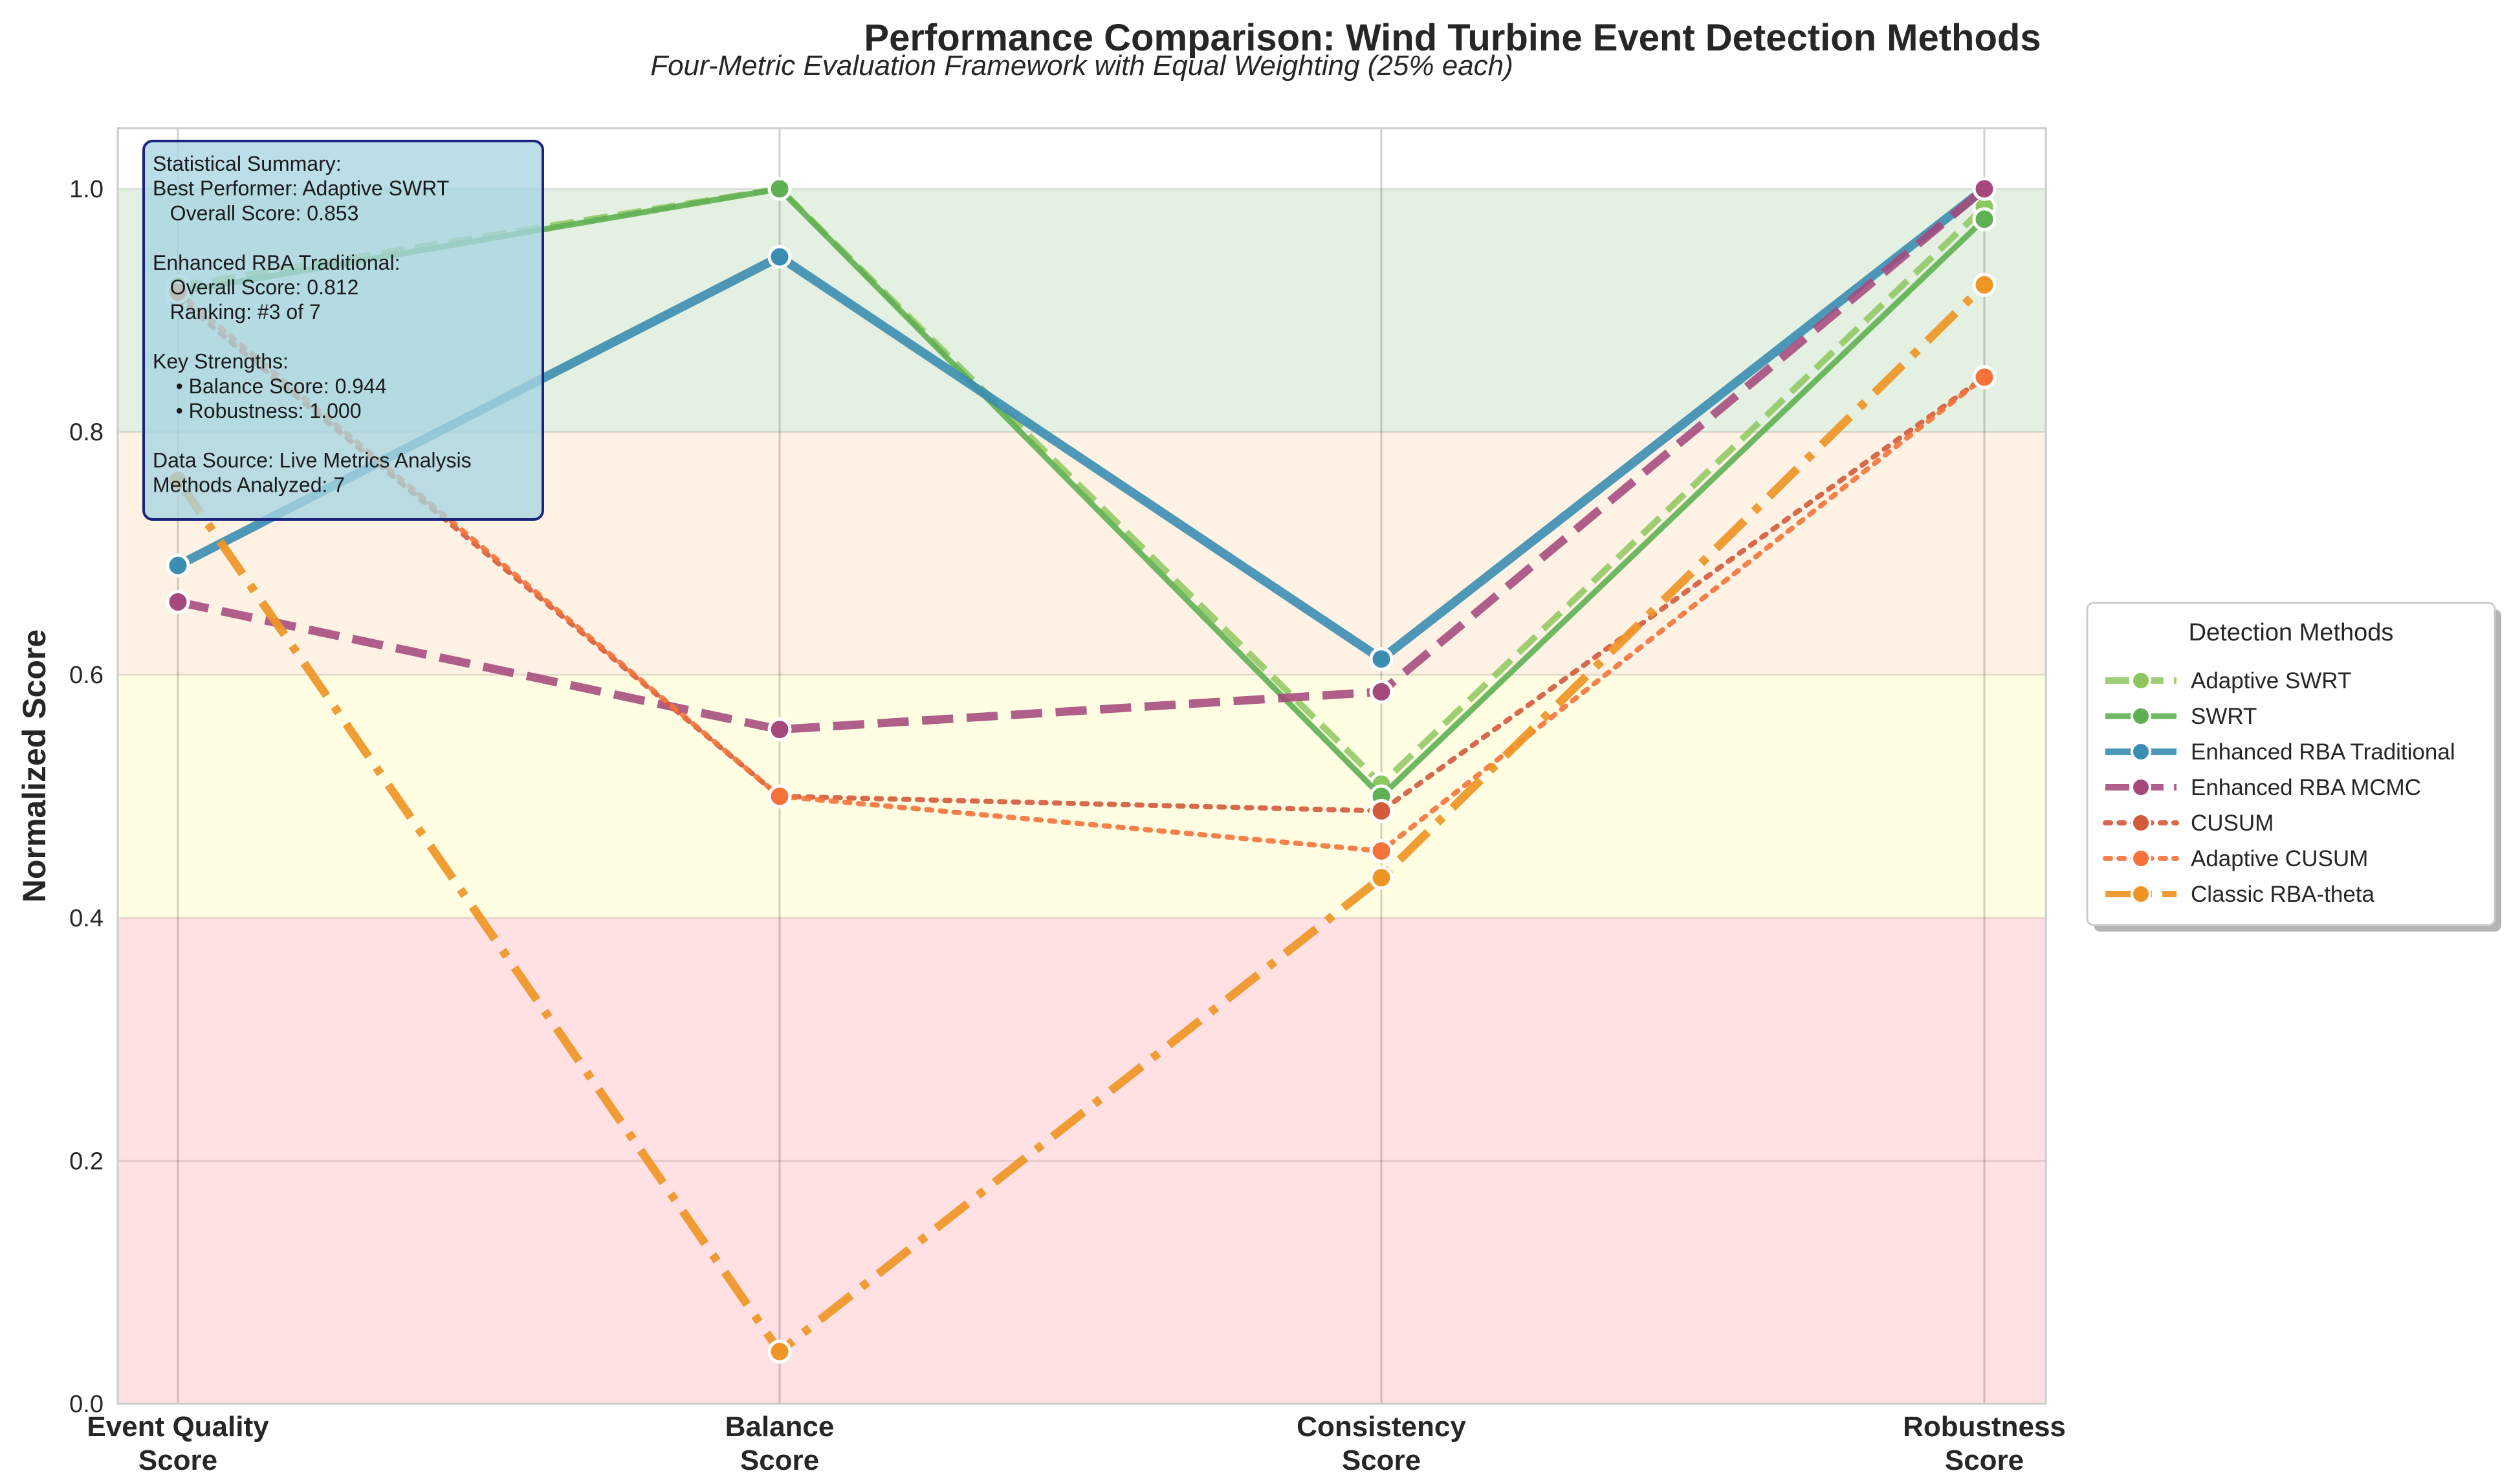 This screenshot has width=2511, height=1484. Describe the element at coordinates (248, 163) in the screenshot. I see `summary-line: Statistical Summary:` at that location.